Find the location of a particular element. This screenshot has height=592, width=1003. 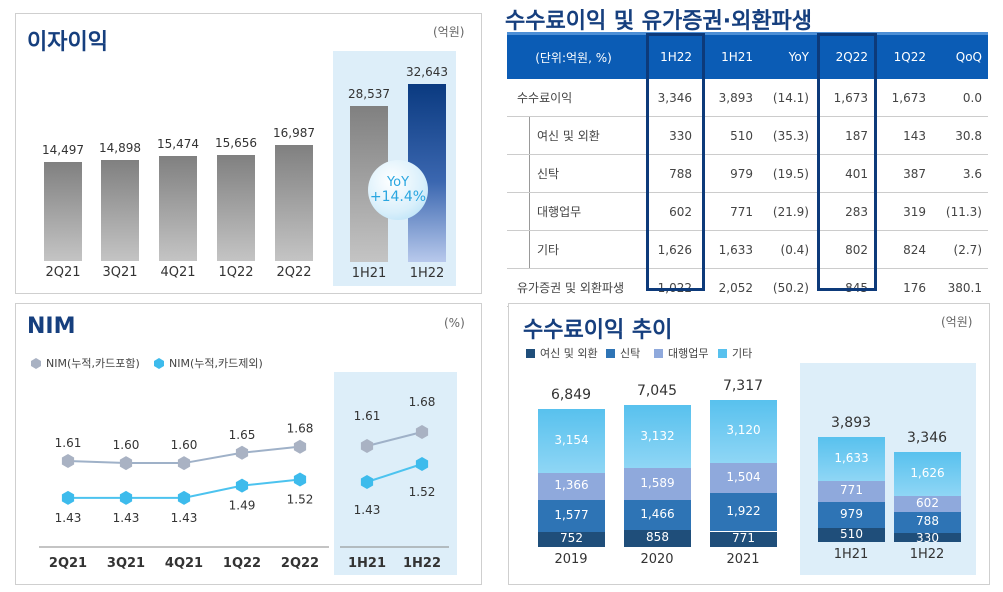

highlight-2q22-column is located at coordinates (847, 162).